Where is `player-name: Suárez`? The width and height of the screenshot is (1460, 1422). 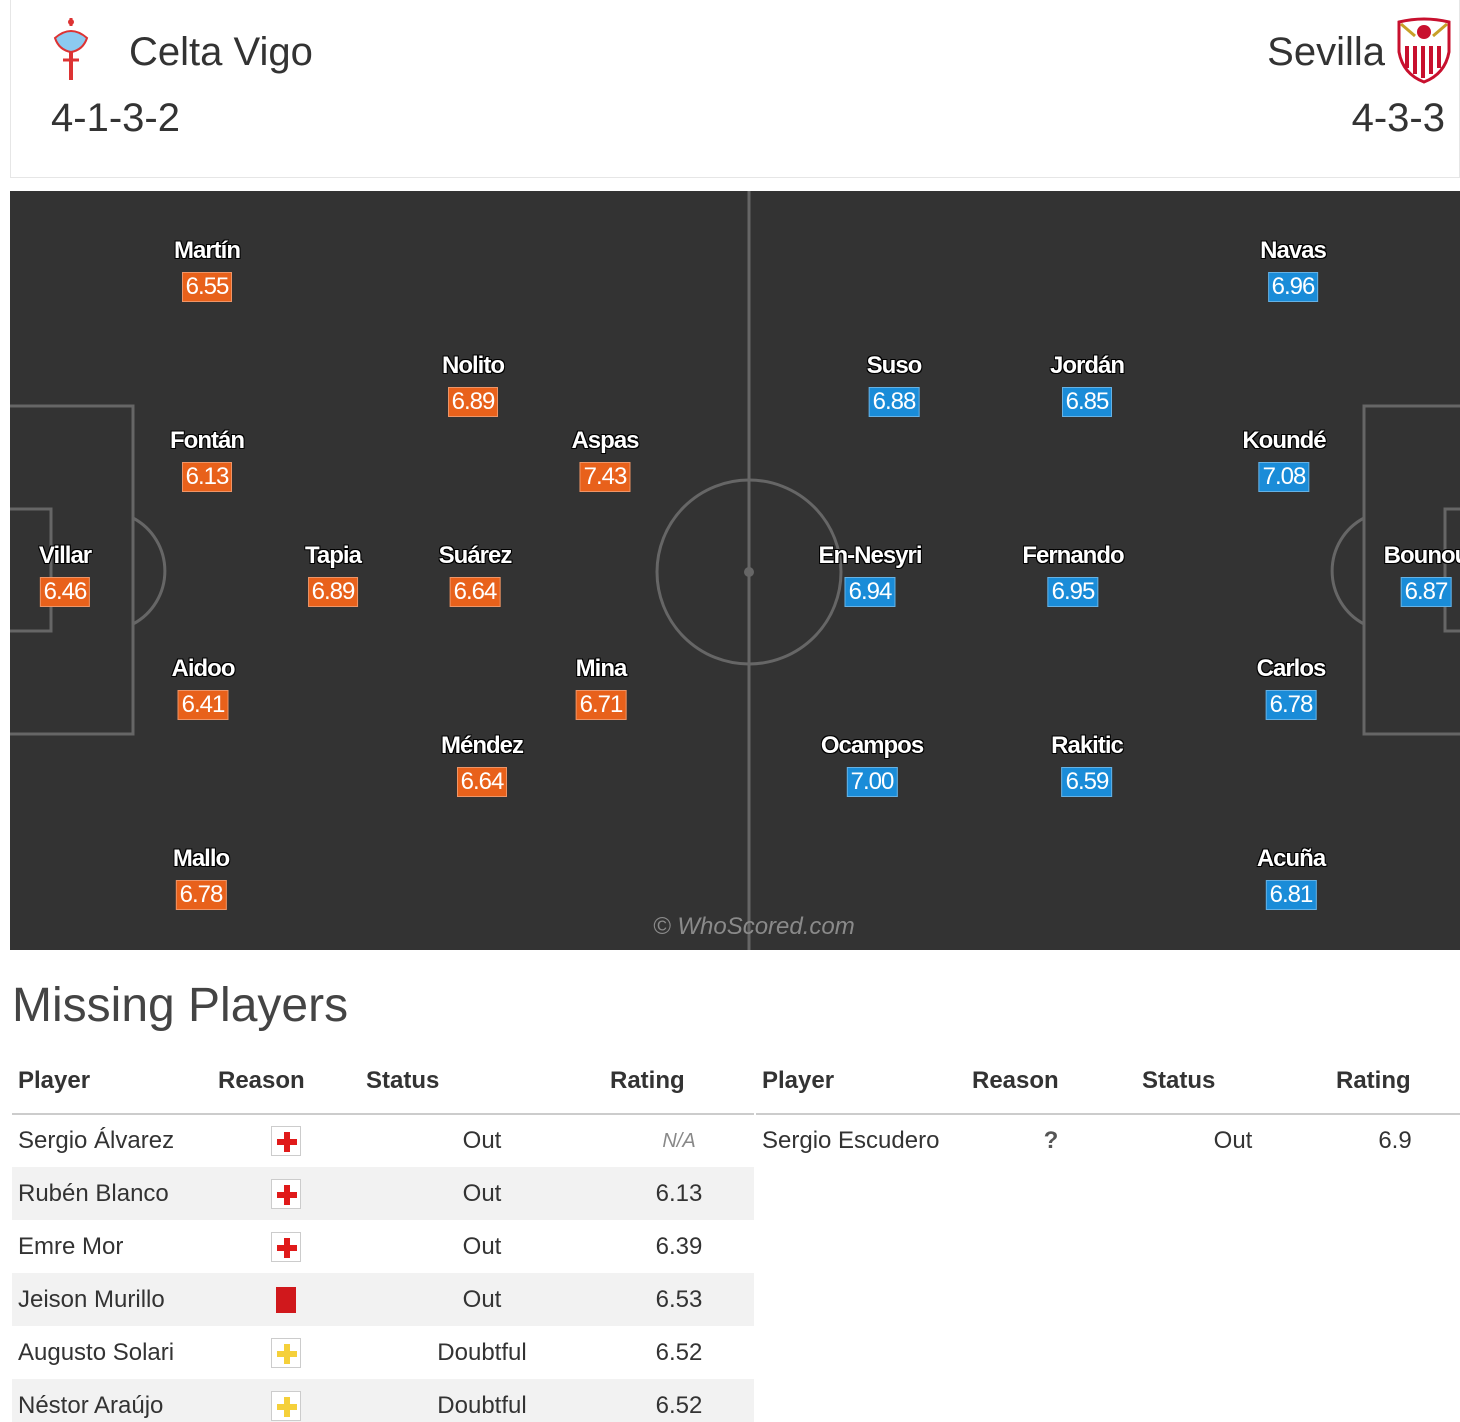 player-name: Suárez is located at coordinates (475, 555).